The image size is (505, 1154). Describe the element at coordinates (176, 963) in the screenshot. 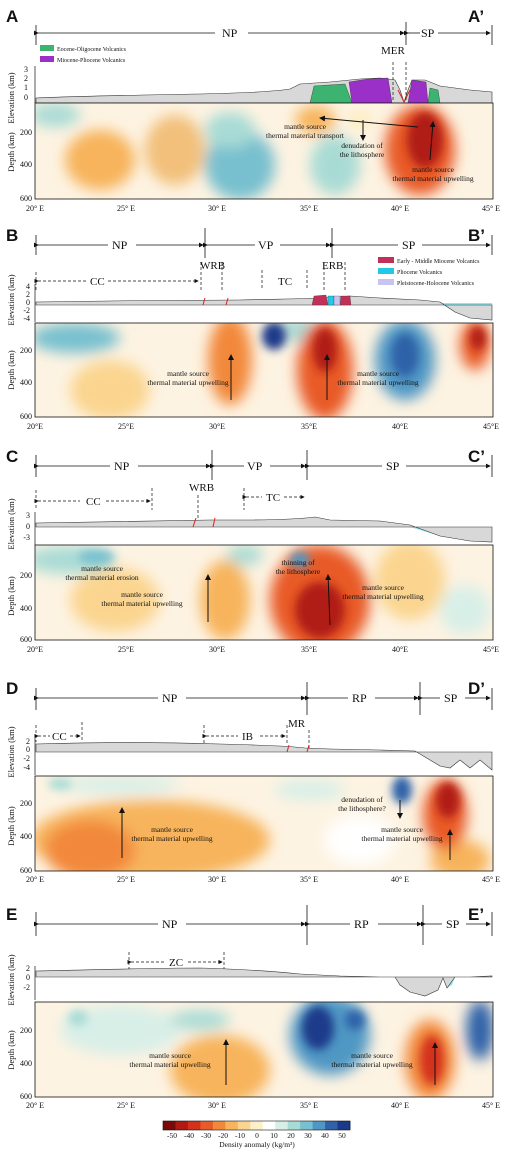

I see `domain-label: ZC` at that location.